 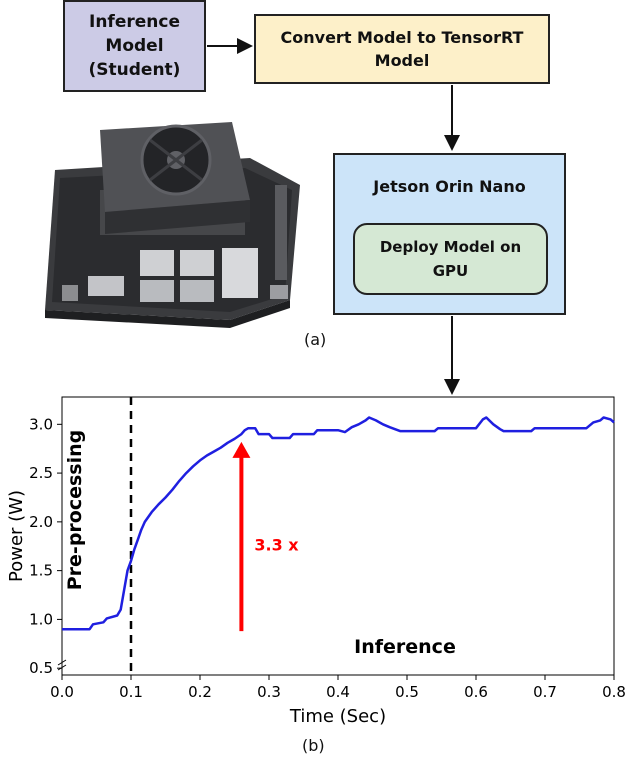 I want to click on inference-line-1: Inference, so click(x=134, y=22).